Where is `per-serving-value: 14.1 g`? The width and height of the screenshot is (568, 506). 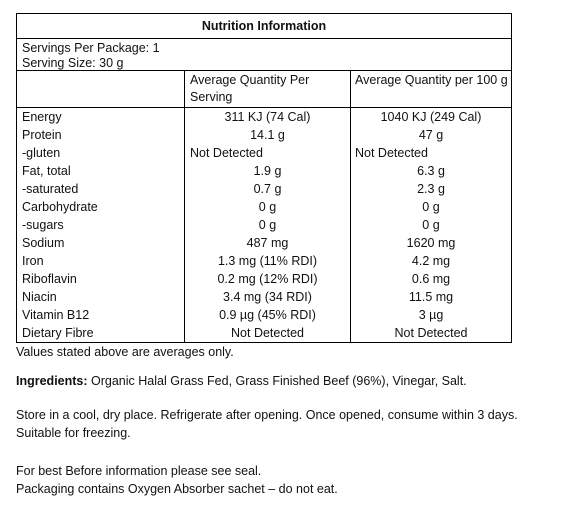
per-serving-value: 14.1 g is located at coordinates (267, 135).